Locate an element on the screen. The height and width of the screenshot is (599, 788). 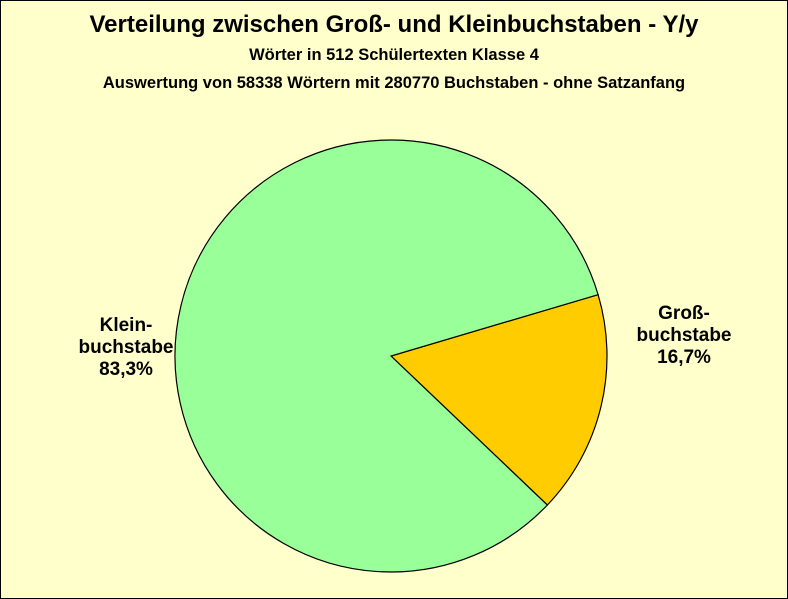
chart-subtitle-1: Wörter in 512 Schülertexten Klasse 4 is located at coordinates (394, 55).